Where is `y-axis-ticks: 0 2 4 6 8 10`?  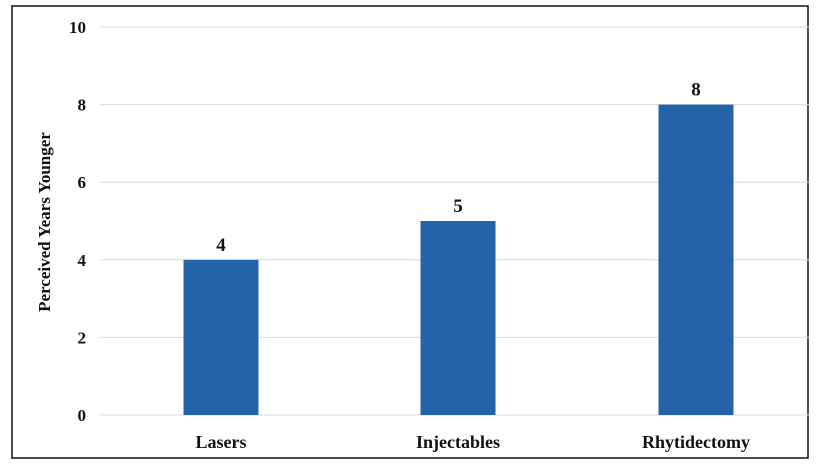
y-axis-ticks: 0 2 4 6 8 10 is located at coordinates (78, 221).